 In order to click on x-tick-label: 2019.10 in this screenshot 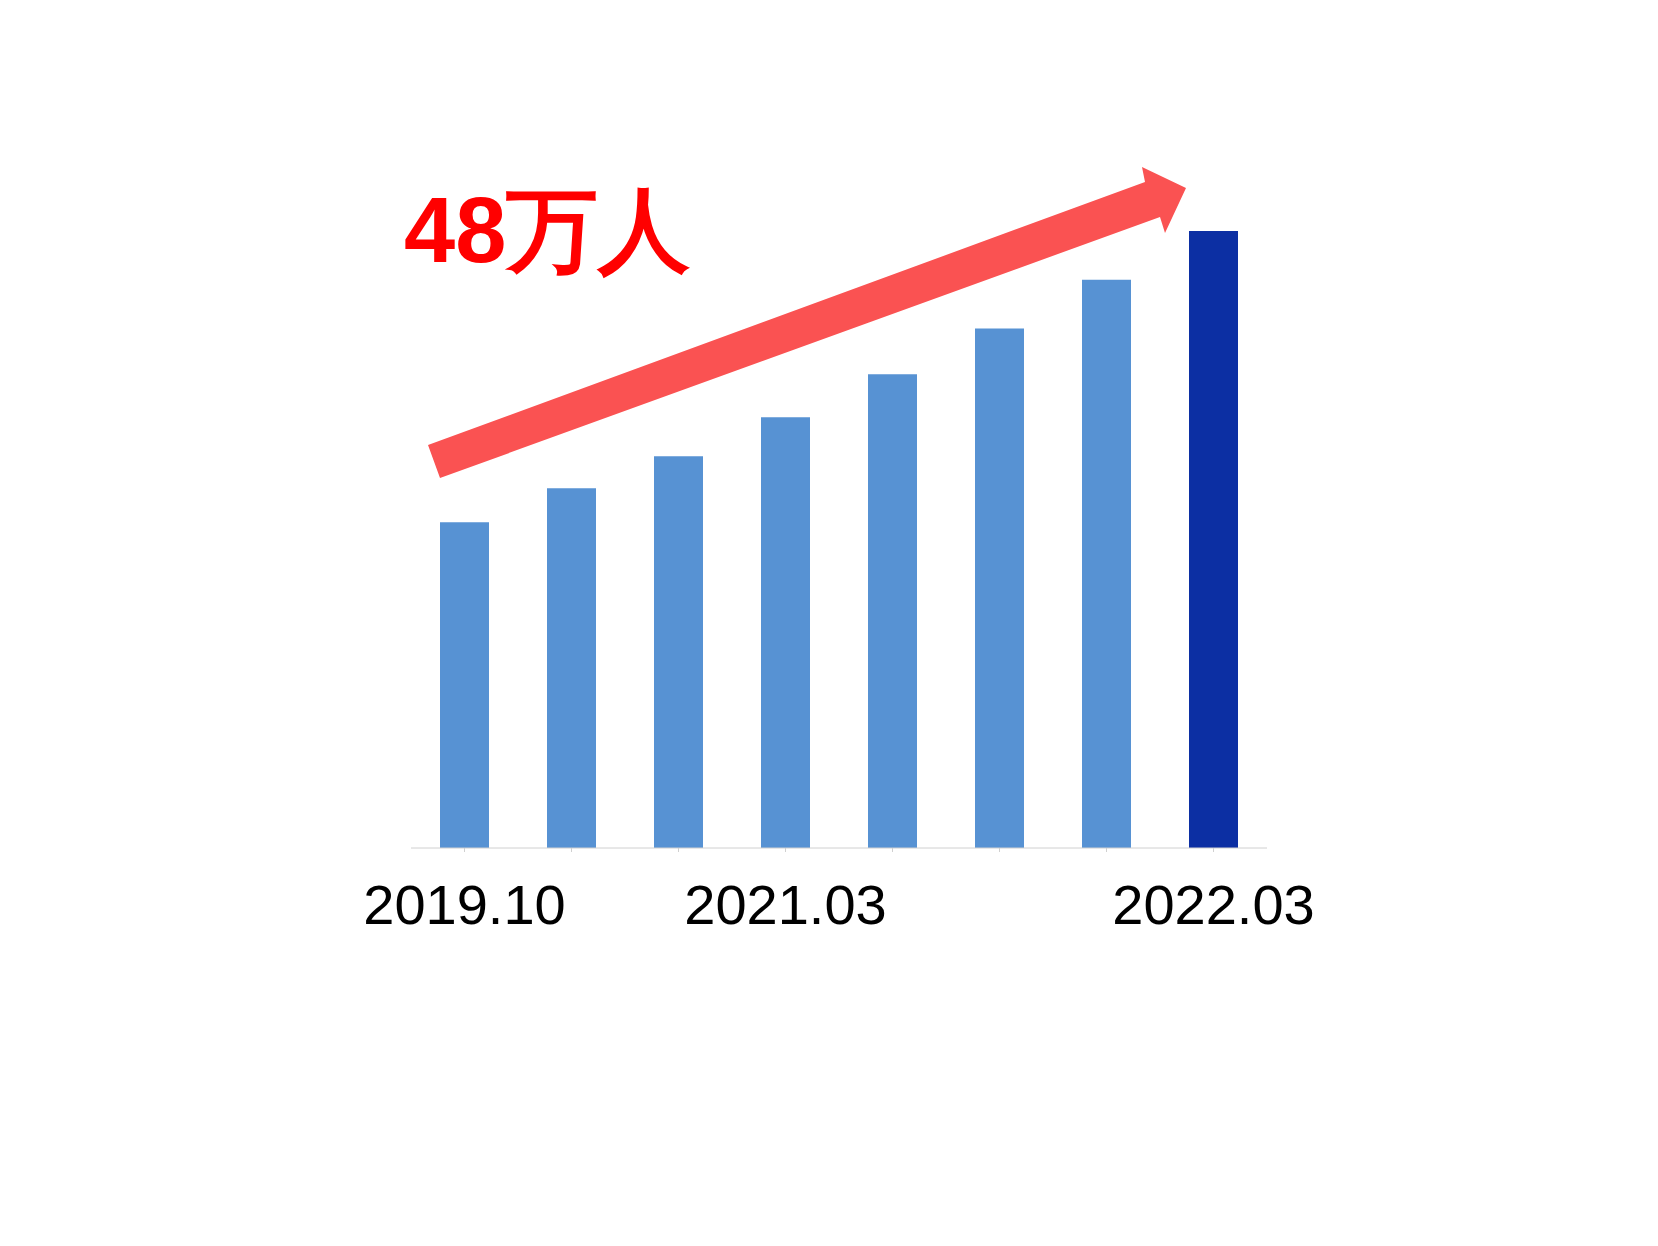, I will do `click(464, 904)`.